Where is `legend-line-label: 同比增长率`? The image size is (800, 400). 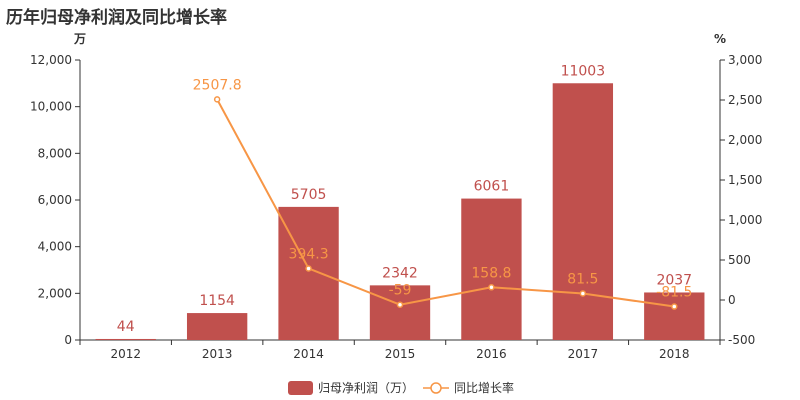 legend-line-label: 同比增长率 is located at coordinates (484, 387).